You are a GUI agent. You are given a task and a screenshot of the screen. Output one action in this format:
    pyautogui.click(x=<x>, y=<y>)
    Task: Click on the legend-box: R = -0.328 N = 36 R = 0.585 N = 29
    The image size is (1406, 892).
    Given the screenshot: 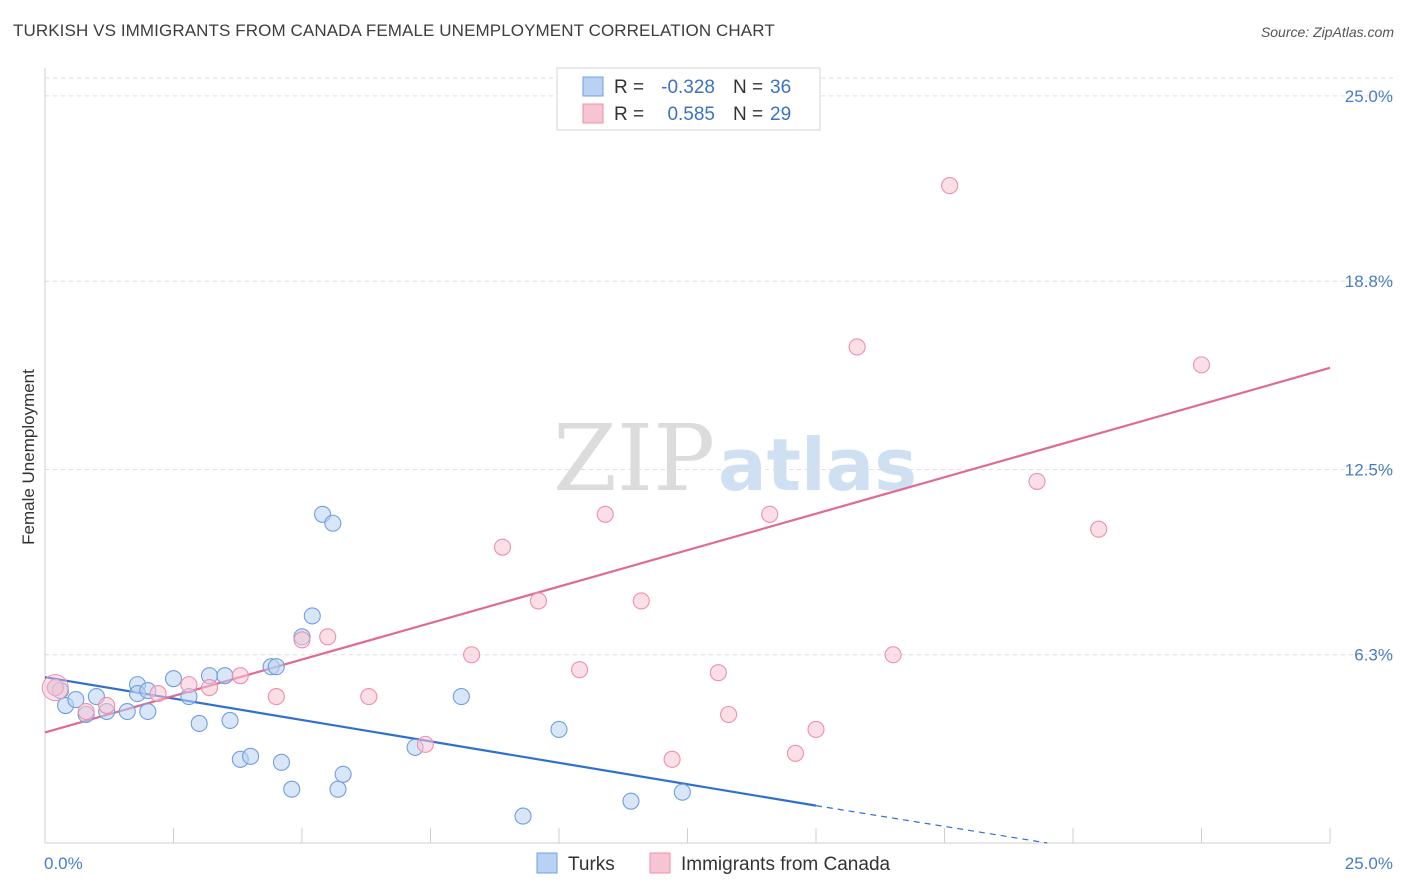 What is the action you would take?
    pyautogui.click(x=688, y=99)
    